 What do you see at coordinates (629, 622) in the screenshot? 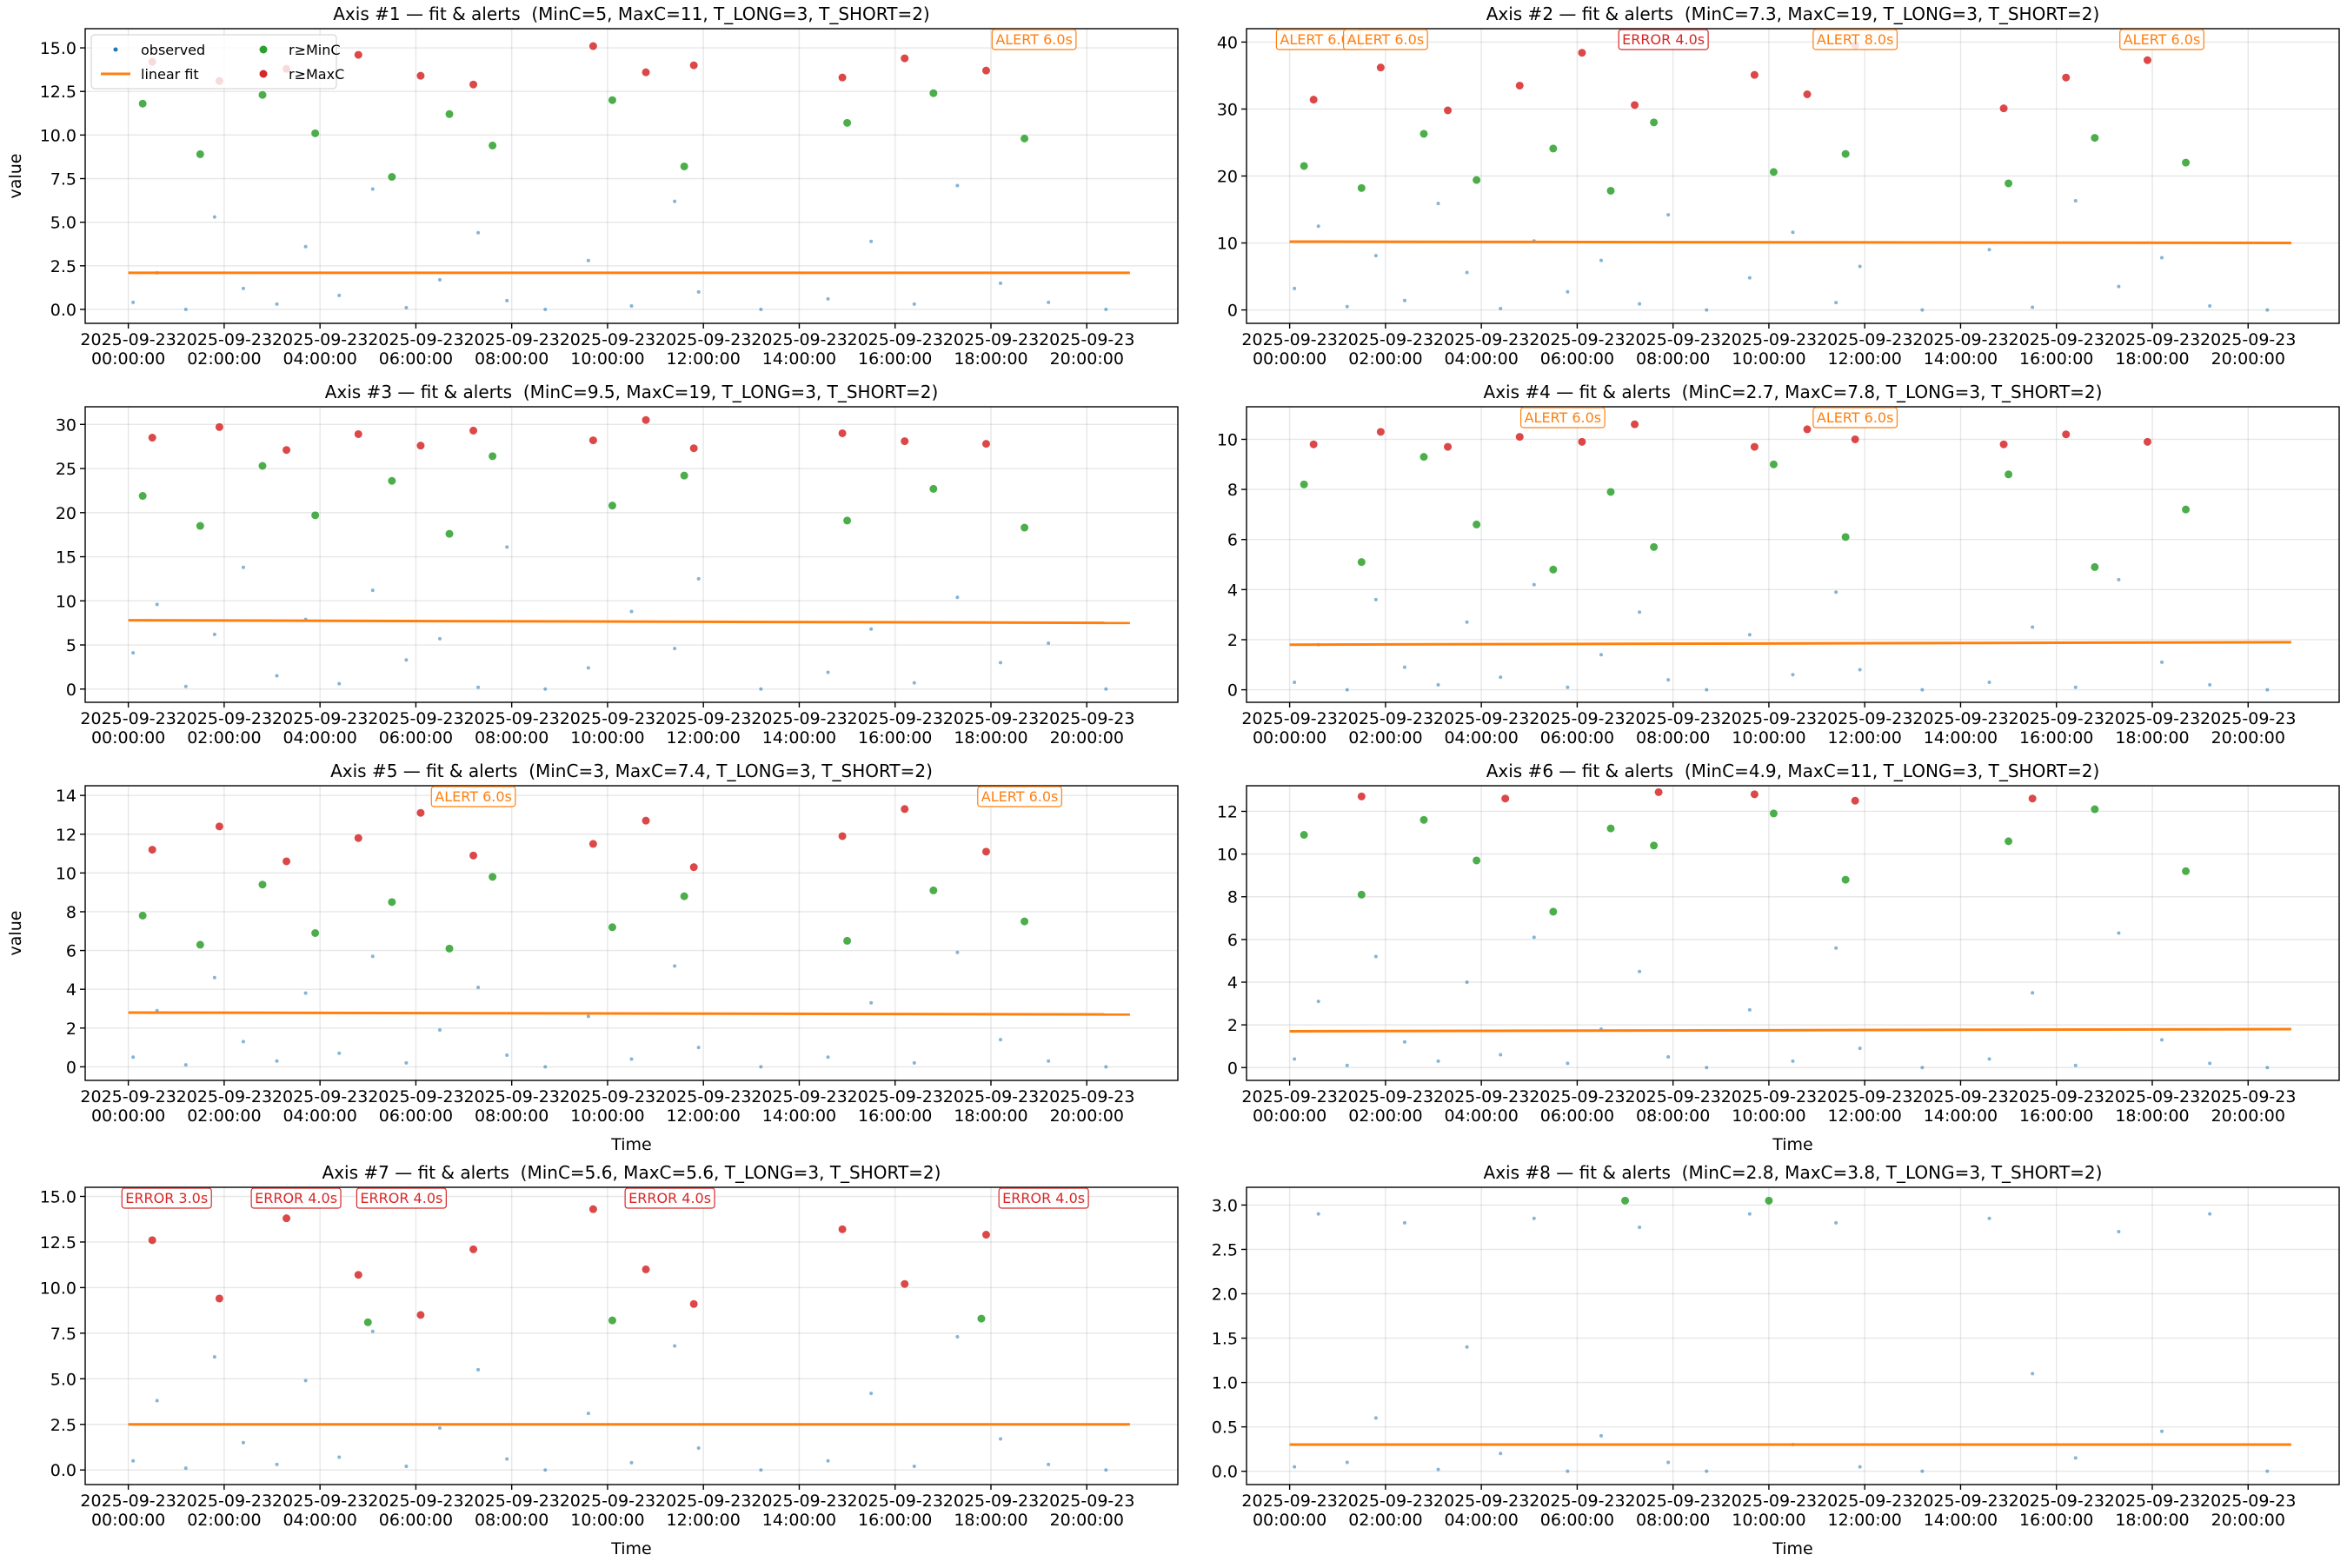
I see `fit-line` at bounding box center [629, 622].